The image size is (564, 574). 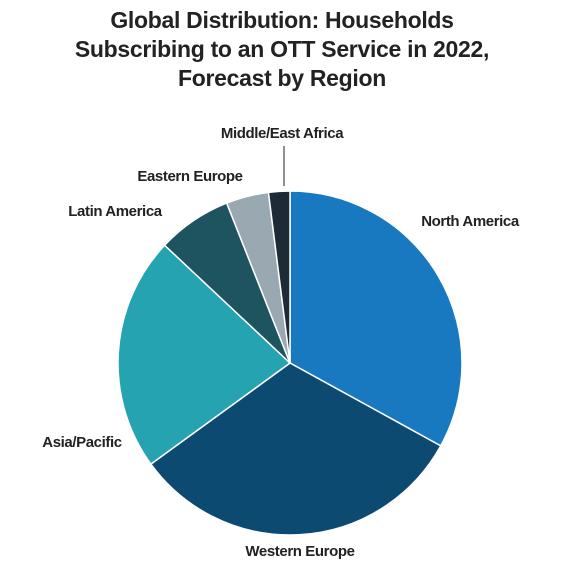 What do you see at coordinates (81, 442) in the screenshot?
I see `slice-label: Asia/Pacific` at bounding box center [81, 442].